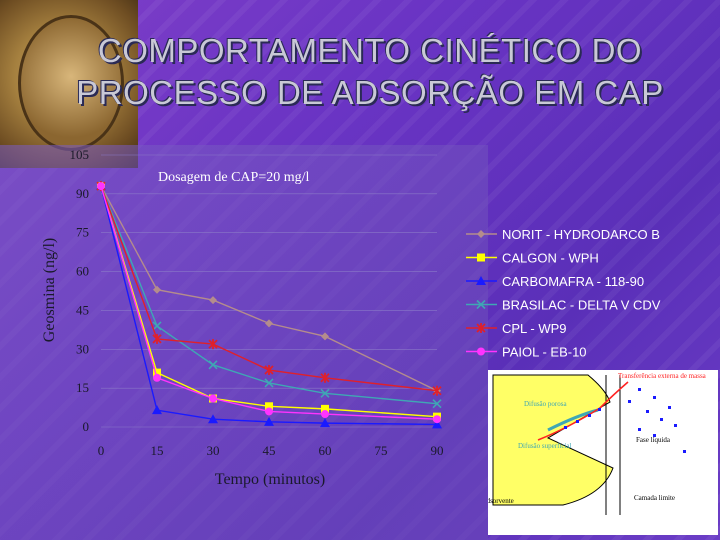  What do you see at coordinates (269, 450) in the screenshot?
I see `x-tick-label-3: 45` at bounding box center [269, 450].